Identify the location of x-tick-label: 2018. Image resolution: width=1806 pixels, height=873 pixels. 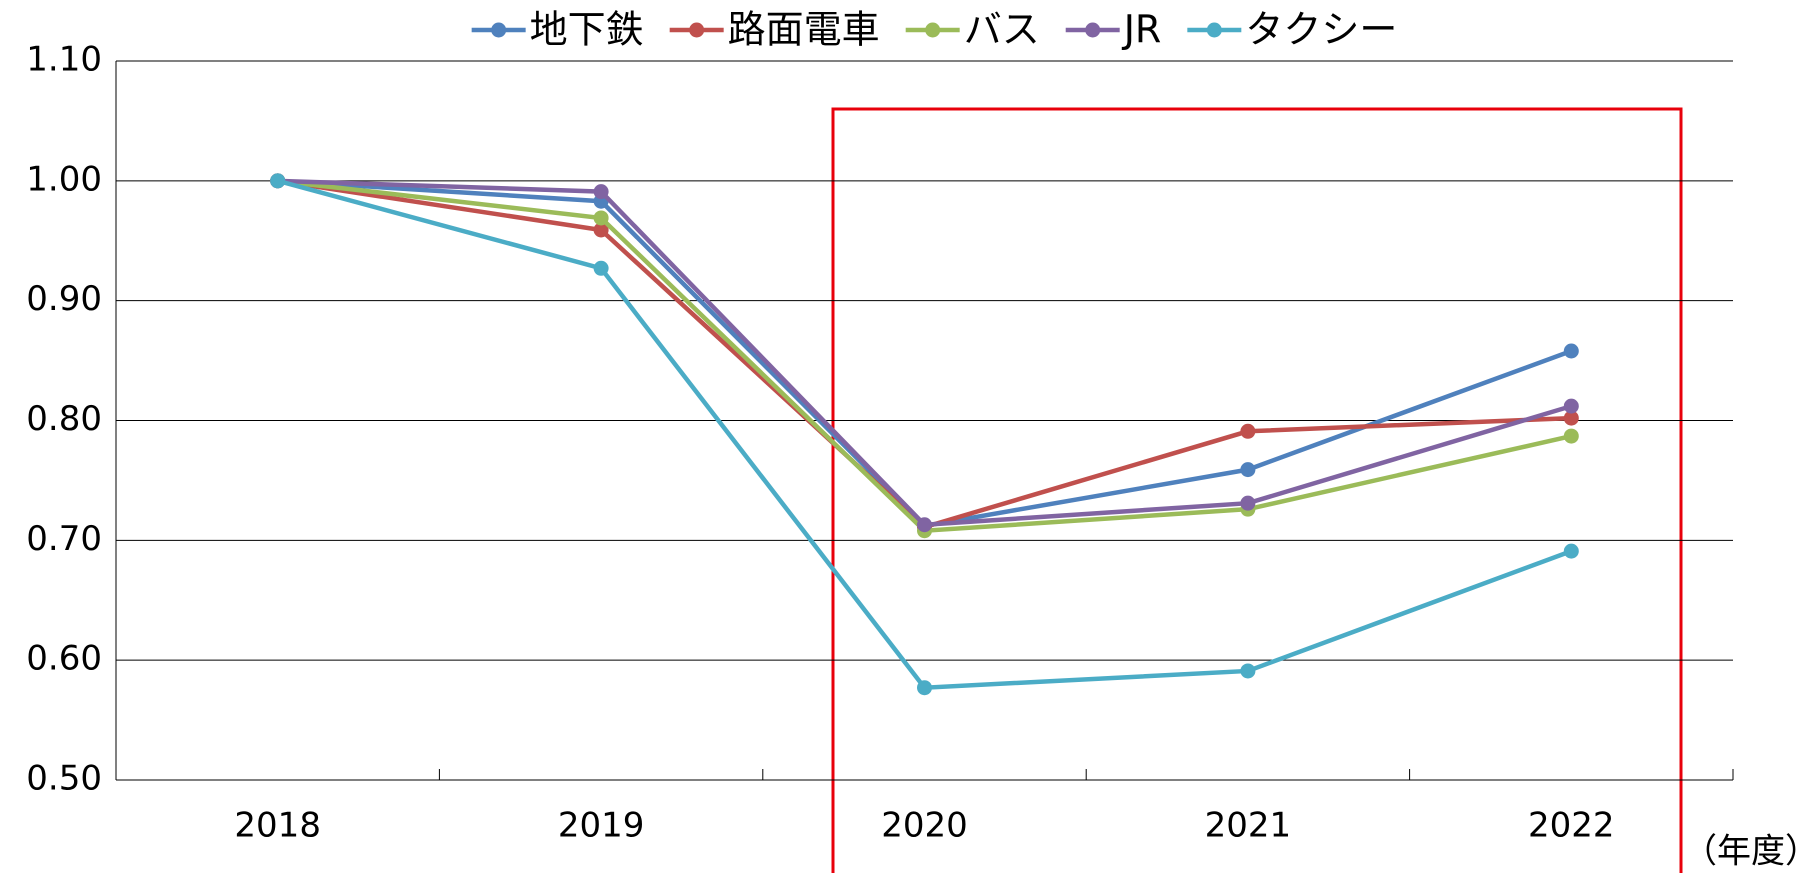
(277, 826).